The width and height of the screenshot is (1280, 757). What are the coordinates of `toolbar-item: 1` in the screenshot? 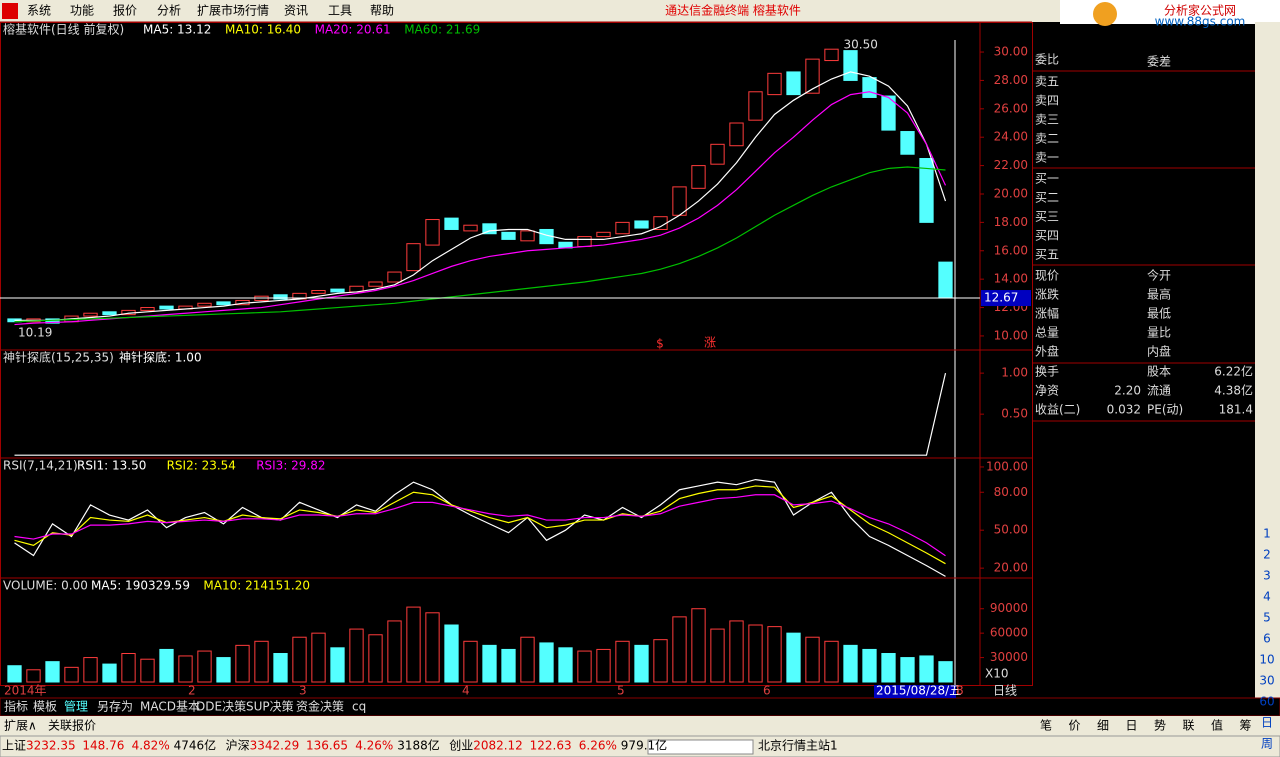 It's located at (1267, 534).